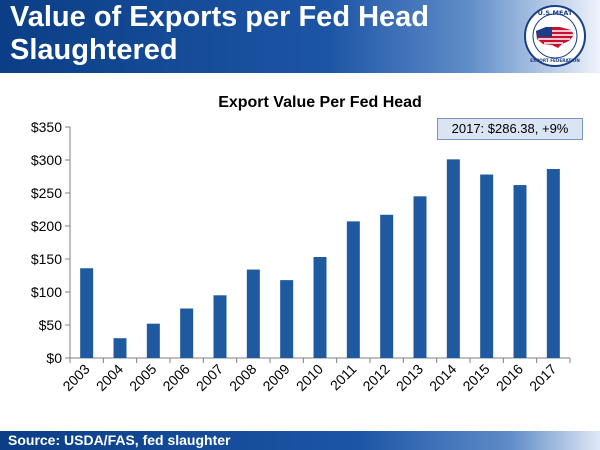 This screenshot has width=600, height=450. What do you see at coordinates (54, 358) in the screenshot?
I see `y-tick-label: $0` at bounding box center [54, 358].